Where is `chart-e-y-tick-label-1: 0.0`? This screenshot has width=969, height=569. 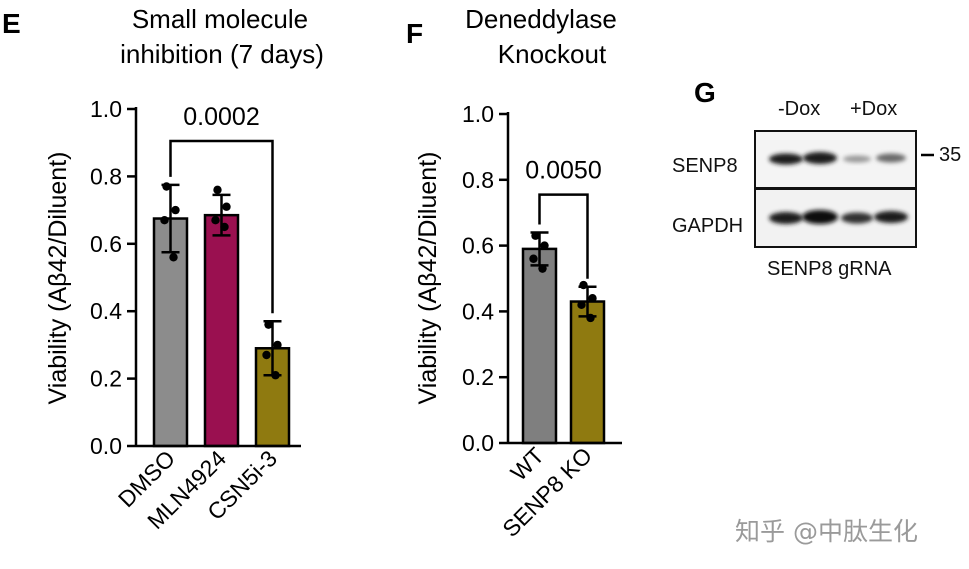
chart-e-y-tick-label-1: 0.0 is located at coordinates (106, 446).